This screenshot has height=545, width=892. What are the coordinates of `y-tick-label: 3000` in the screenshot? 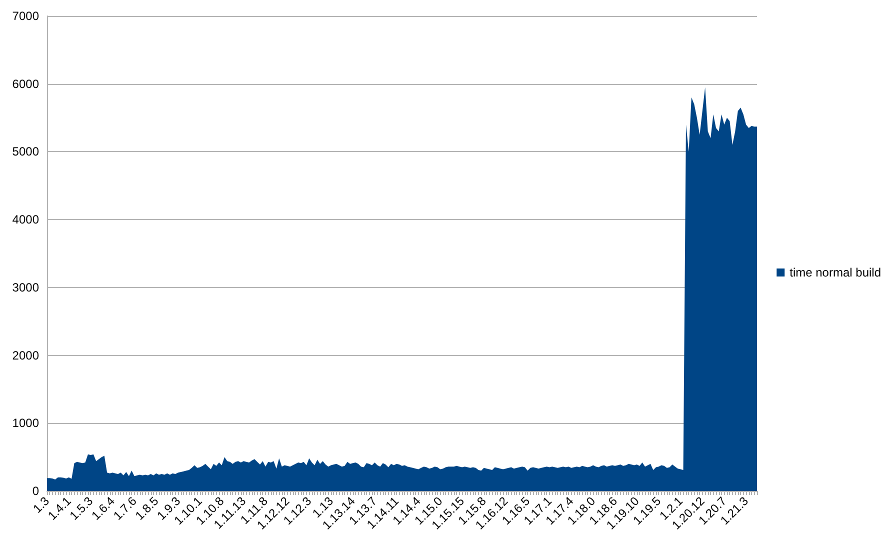 It's located at (26, 287).